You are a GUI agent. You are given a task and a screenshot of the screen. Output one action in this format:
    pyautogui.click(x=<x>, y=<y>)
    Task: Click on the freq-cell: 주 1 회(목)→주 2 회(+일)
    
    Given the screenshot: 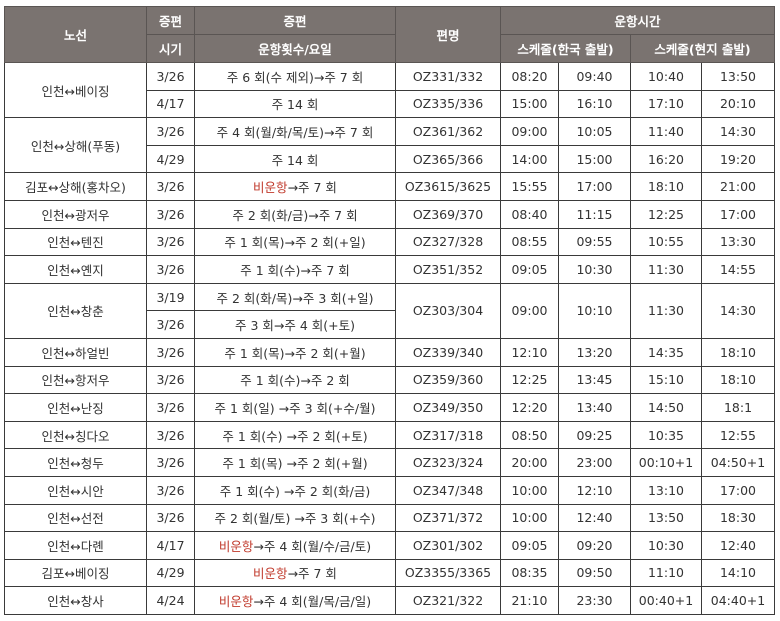 What is the action you would take?
    pyautogui.click(x=295, y=242)
    